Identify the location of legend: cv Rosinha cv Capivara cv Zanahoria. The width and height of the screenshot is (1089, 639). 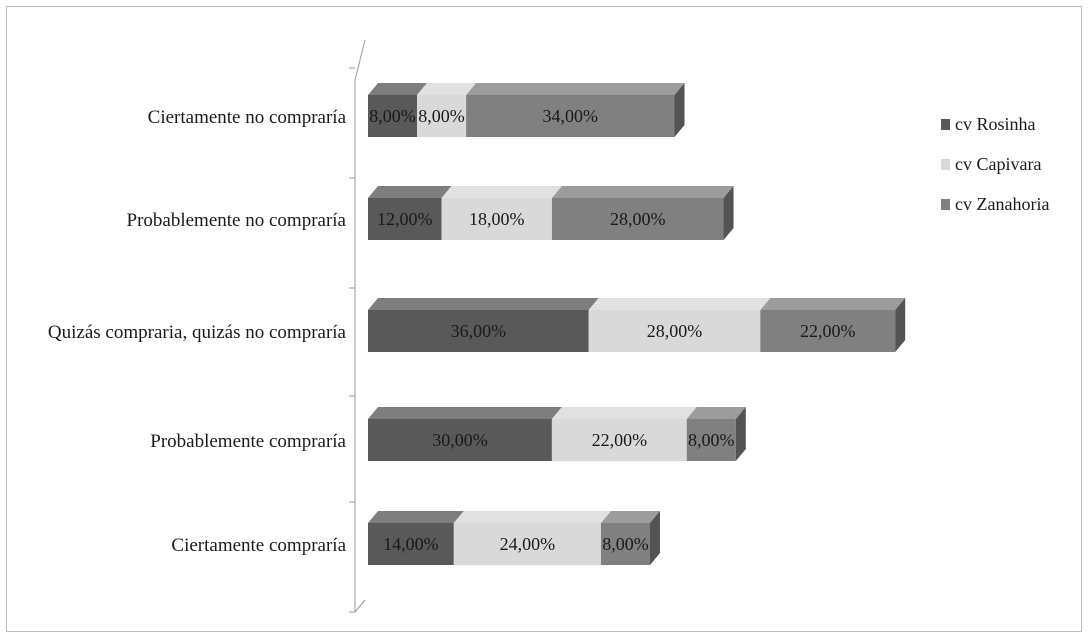
(995, 164).